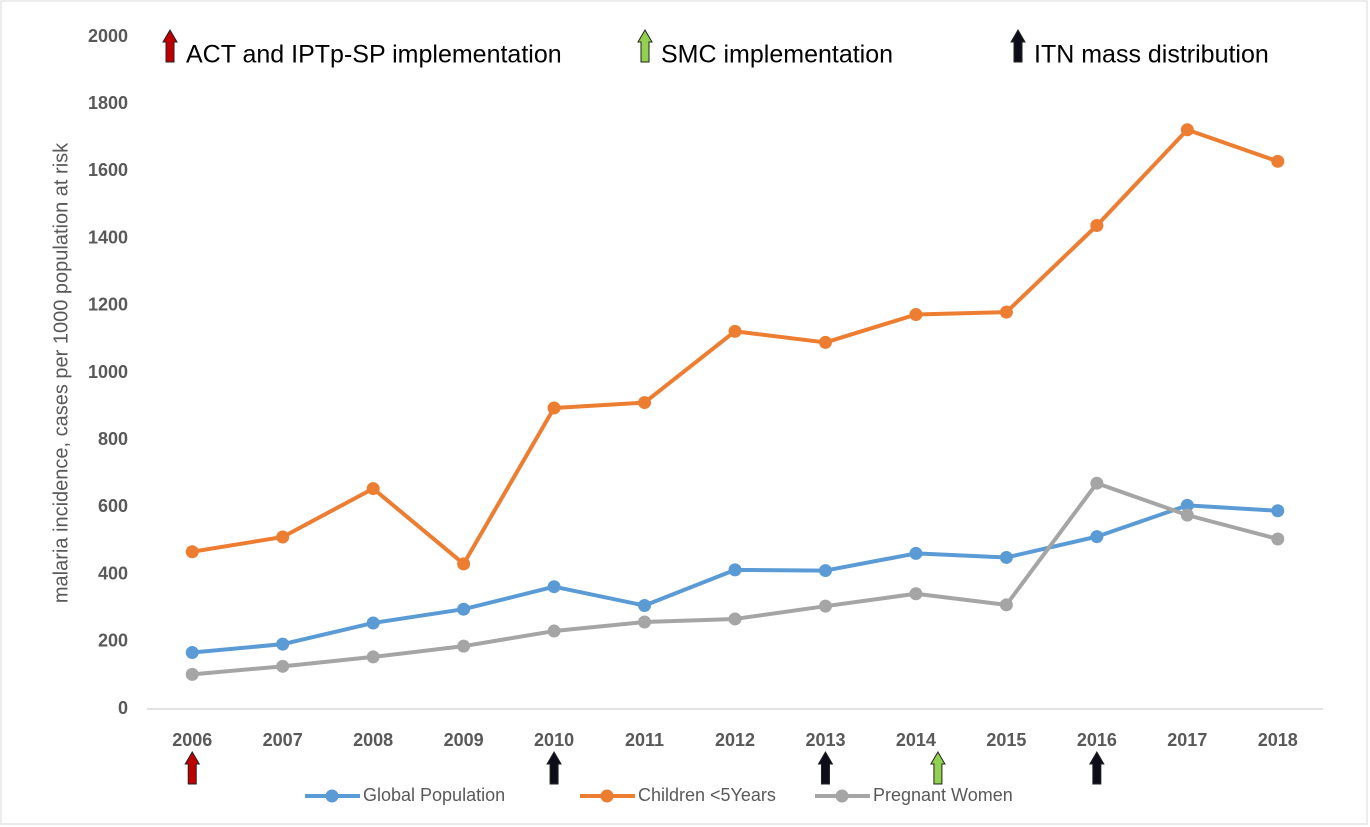  Describe the element at coordinates (1151, 55) in the screenshot. I see `annotation-text: ITN mass distribution` at that location.